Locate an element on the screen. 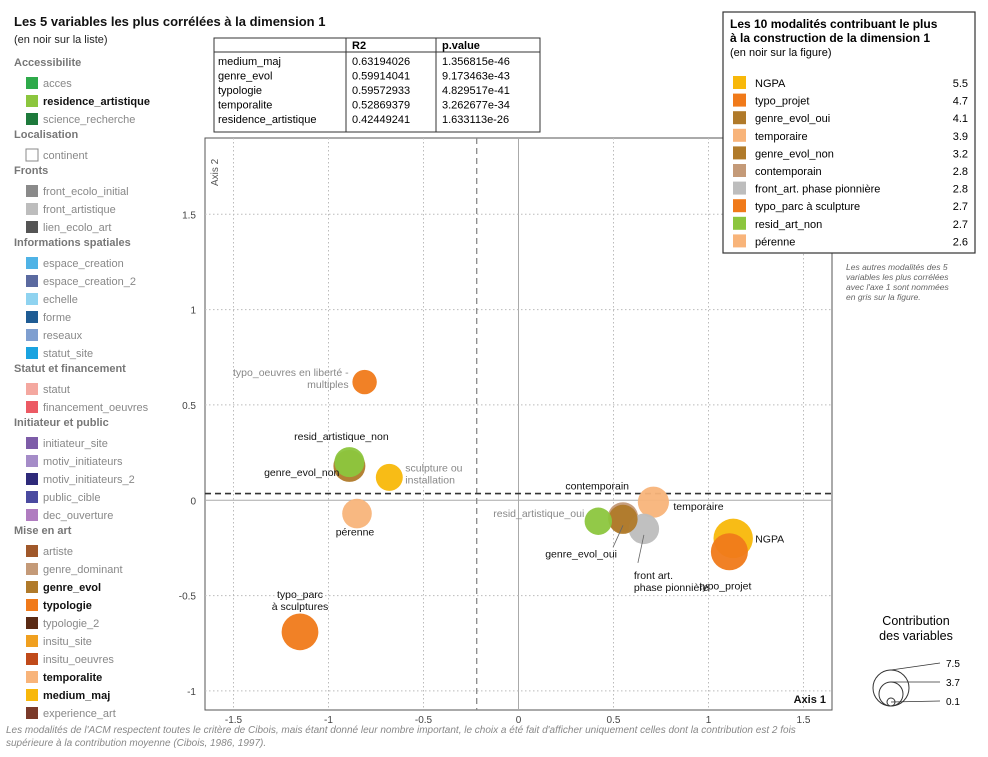  point-label: contemporain is located at coordinates (597, 486).